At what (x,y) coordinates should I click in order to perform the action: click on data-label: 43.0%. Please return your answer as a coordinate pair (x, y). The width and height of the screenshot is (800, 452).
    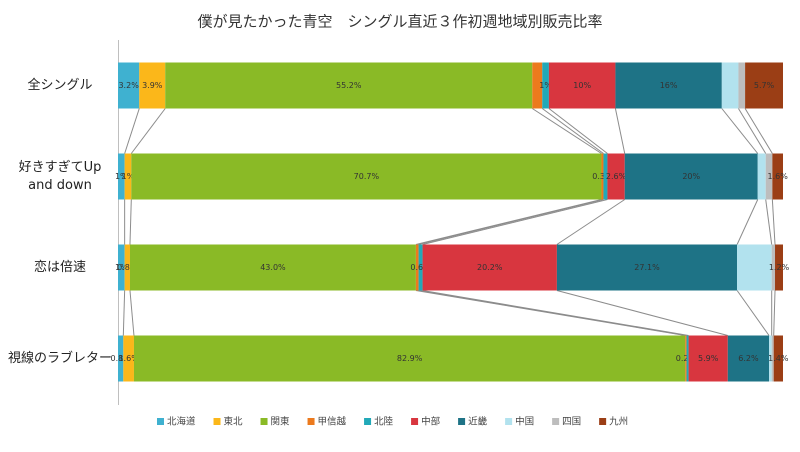
    Looking at the image, I should click on (273, 267).